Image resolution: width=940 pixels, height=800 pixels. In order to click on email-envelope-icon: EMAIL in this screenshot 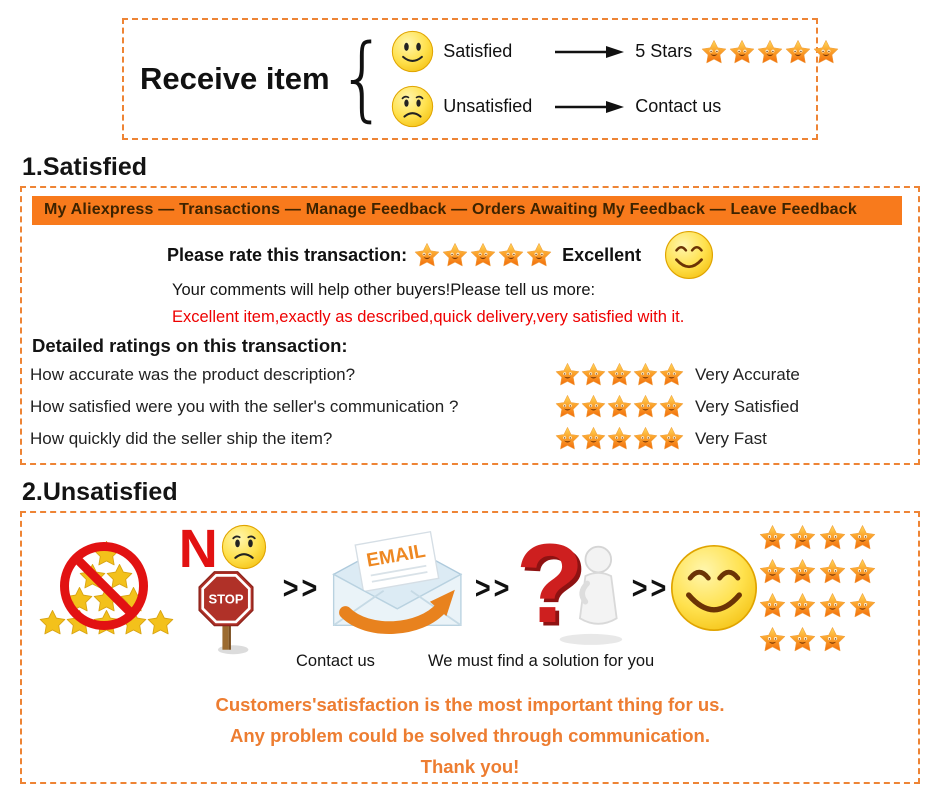, I will do `click(397, 582)`.